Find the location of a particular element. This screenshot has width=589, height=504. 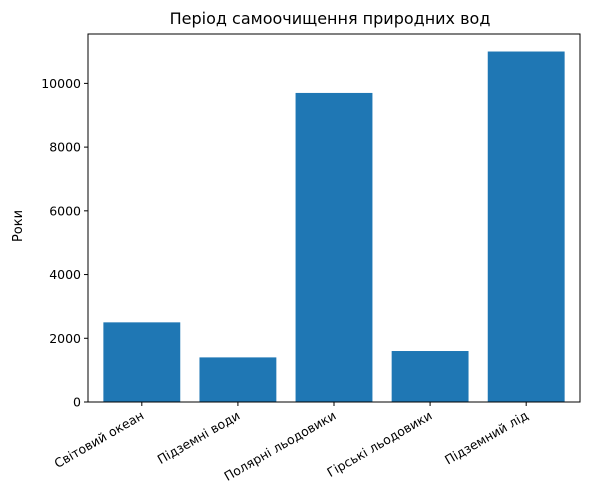

y-tick-label: 4000 is located at coordinates (65, 274).